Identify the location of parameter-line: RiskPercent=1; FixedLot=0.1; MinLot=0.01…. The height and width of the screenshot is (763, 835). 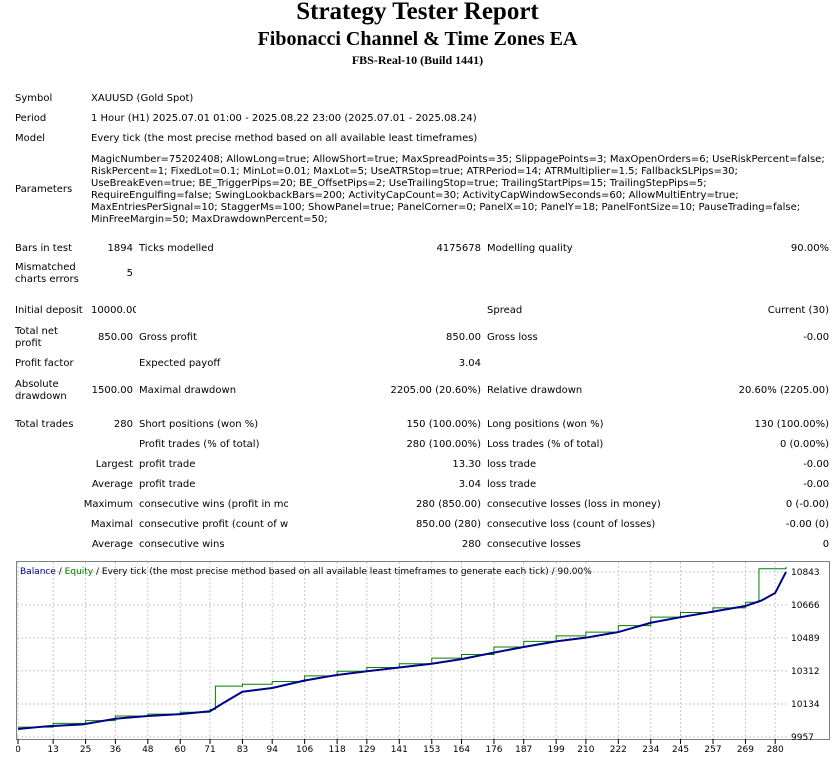
(414, 171).